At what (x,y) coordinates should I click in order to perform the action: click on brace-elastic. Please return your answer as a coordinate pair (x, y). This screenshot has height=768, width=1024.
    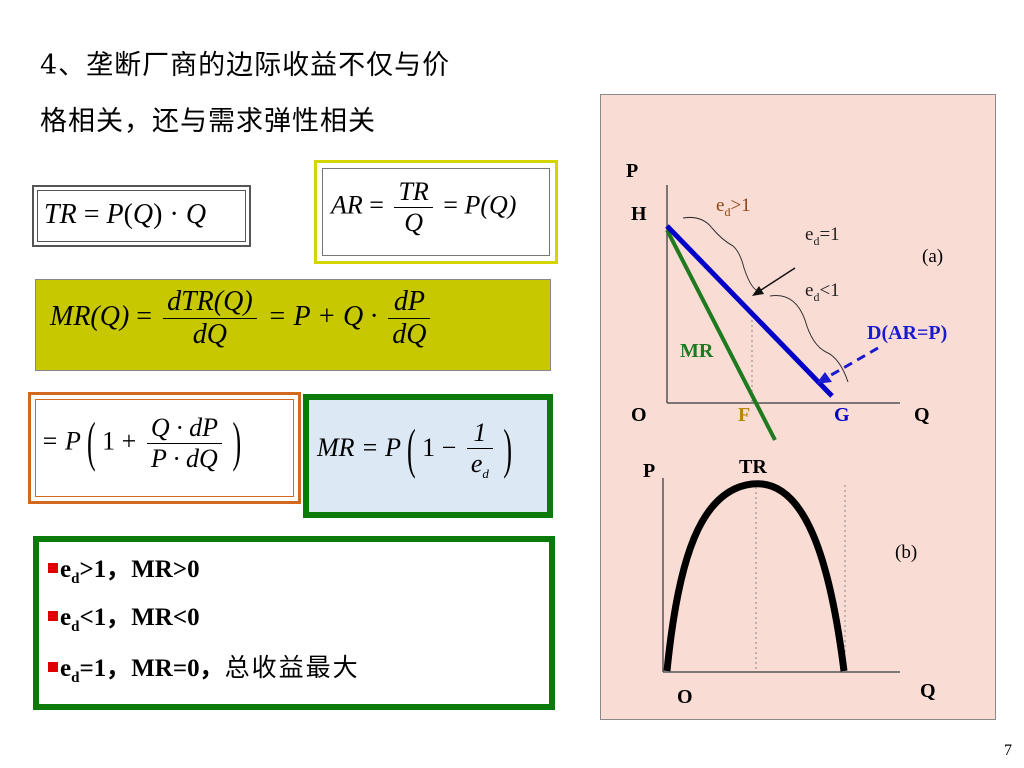
    Looking at the image, I should click on (721, 254).